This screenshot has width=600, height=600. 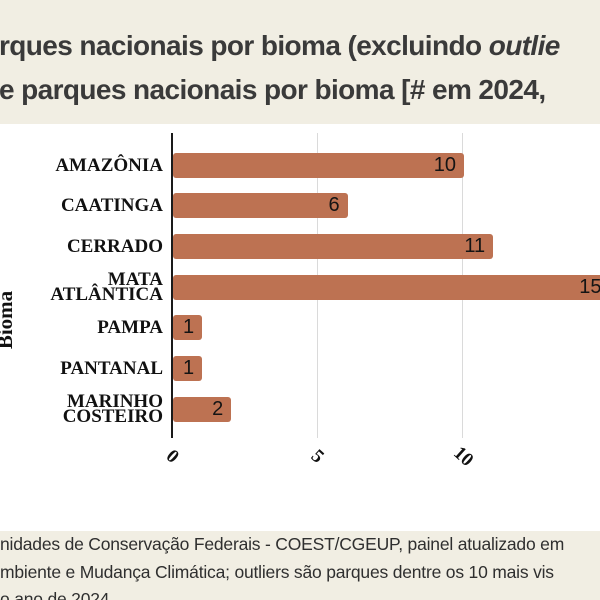 I want to click on x-axis-tick-mark-zero, so click(x=171, y=435).